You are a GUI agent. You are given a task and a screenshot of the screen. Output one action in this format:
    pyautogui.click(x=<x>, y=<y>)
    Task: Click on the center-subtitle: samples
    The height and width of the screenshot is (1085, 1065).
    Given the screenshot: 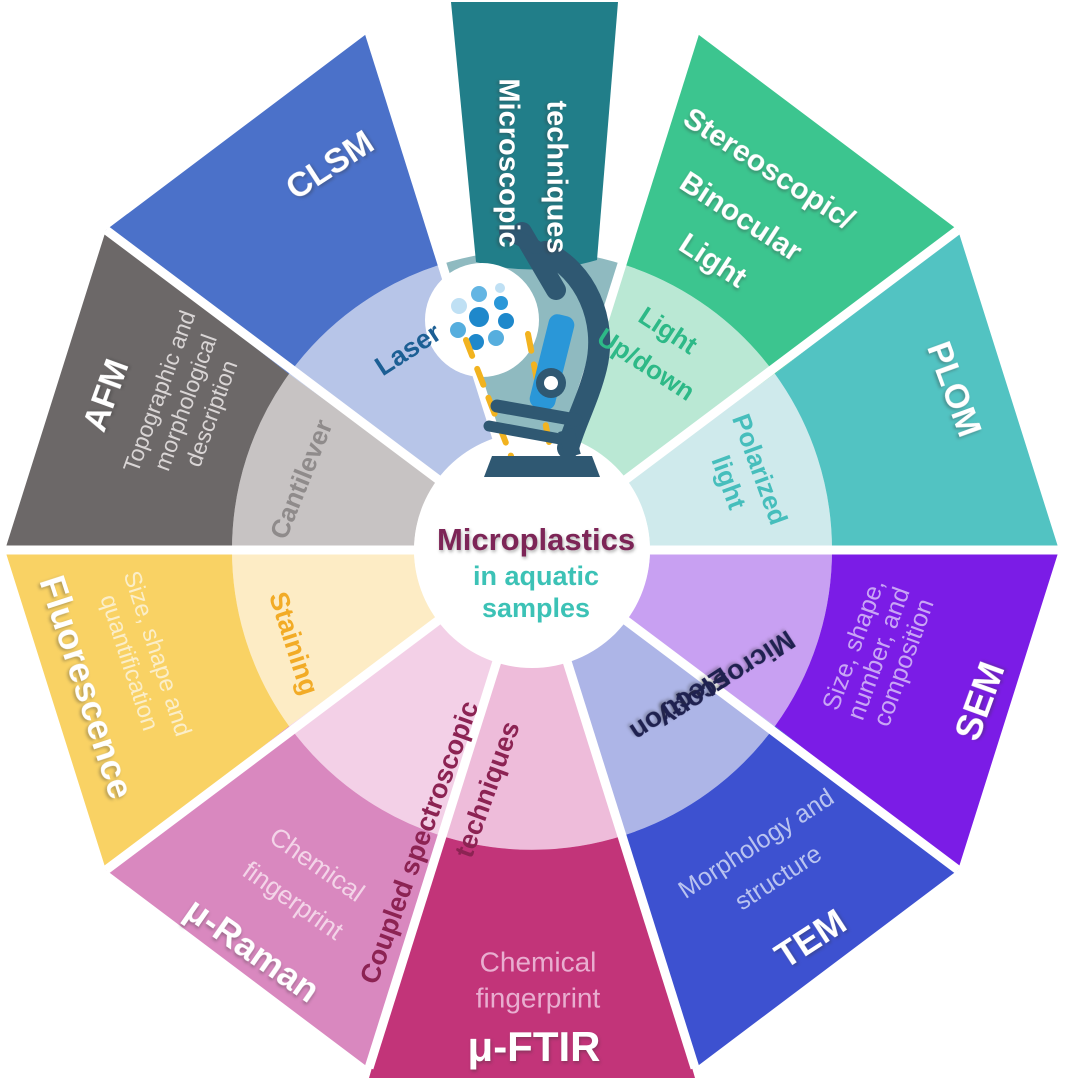 What is the action you would take?
    pyautogui.click(x=536, y=608)
    